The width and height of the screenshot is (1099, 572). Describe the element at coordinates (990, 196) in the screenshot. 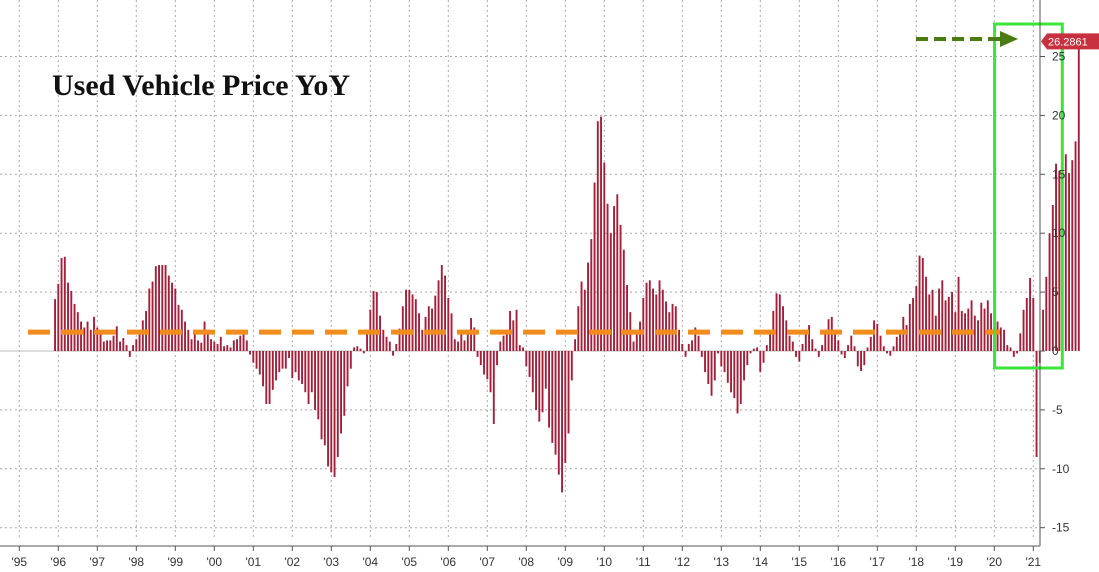

I see `highlight-group` at that location.